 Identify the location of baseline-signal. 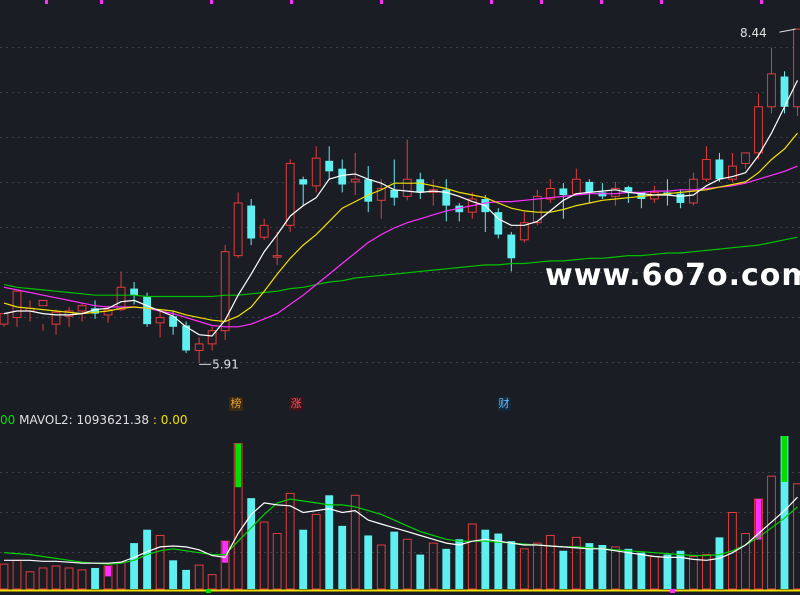
(672, 591).